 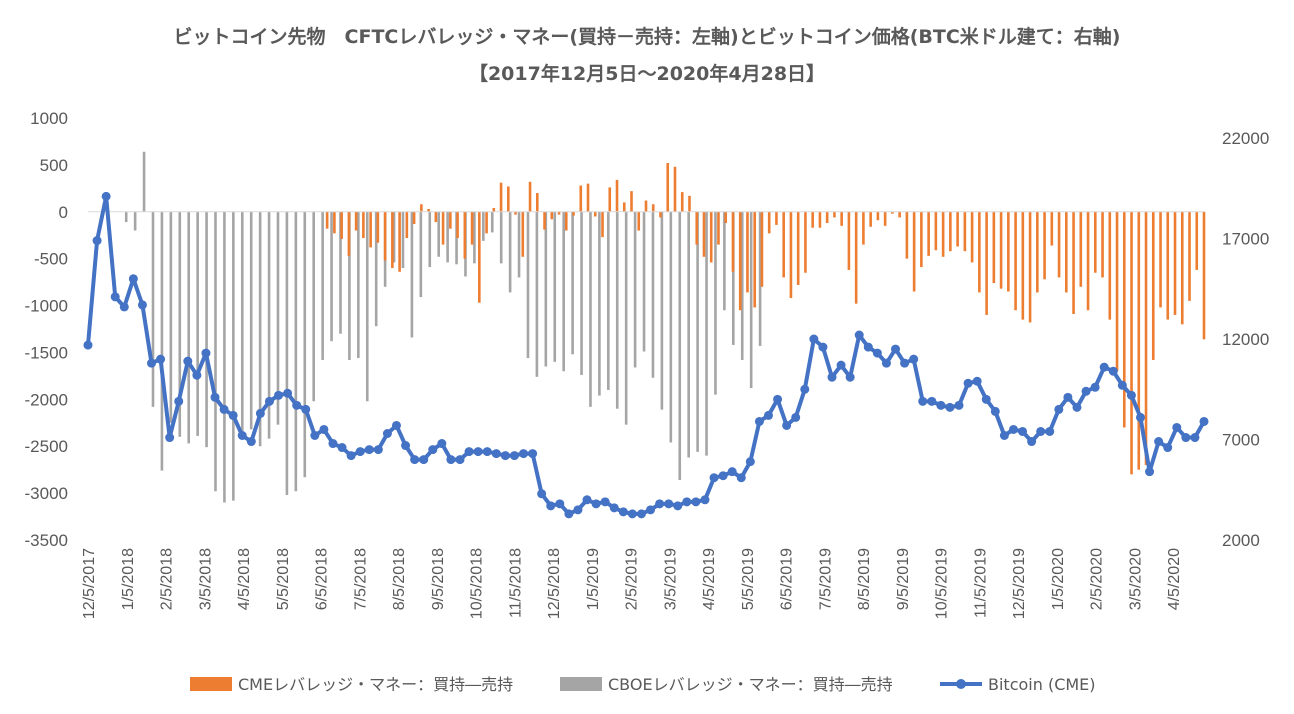 What do you see at coordinates (632, 579) in the screenshot?
I see `x-tick-label: 2/5/2019` at bounding box center [632, 579].